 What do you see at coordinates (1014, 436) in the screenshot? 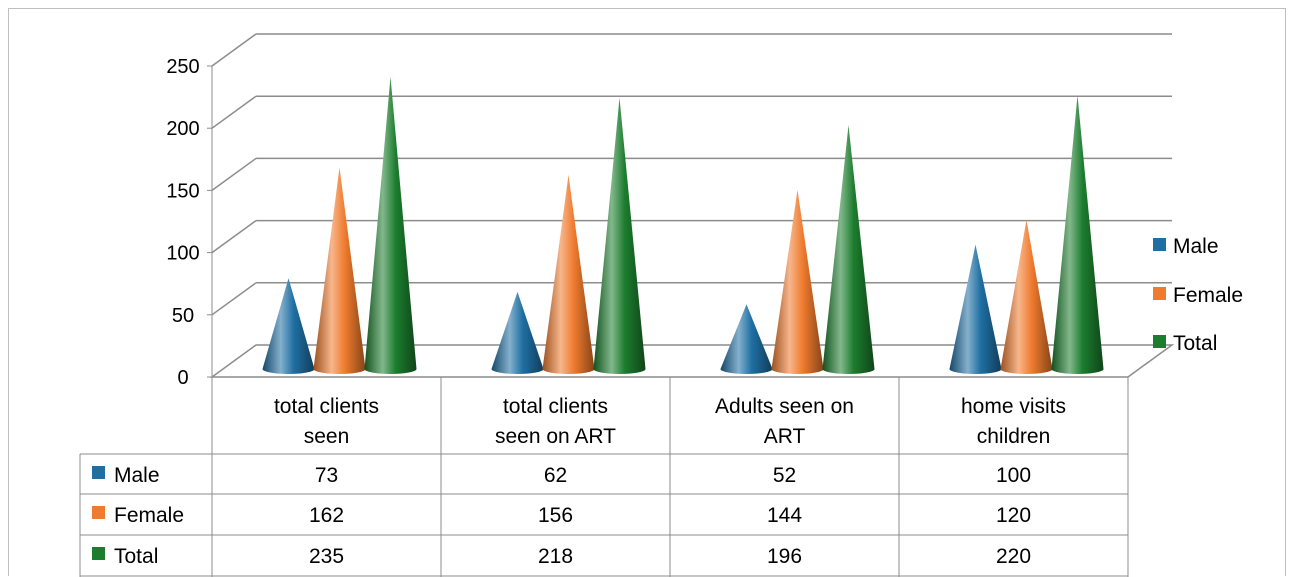
I see `category-label: children` at bounding box center [1014, 436].